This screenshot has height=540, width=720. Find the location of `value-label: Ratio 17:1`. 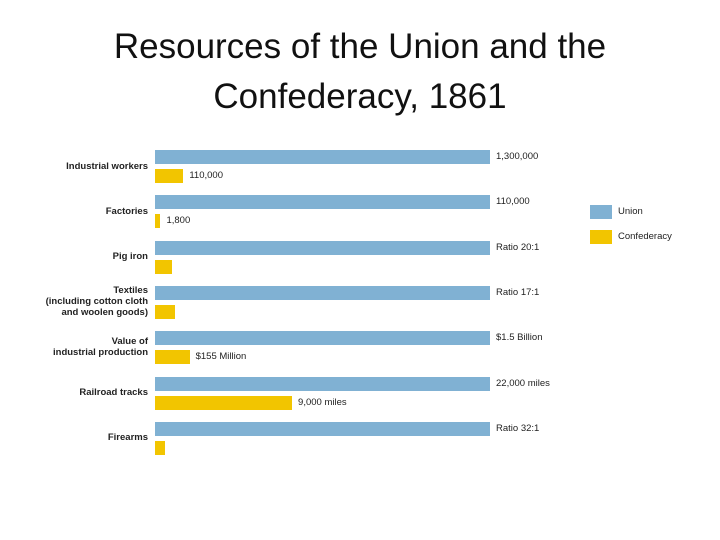

value-label: Ratio 17:1 is located at coordinates (518, 292).